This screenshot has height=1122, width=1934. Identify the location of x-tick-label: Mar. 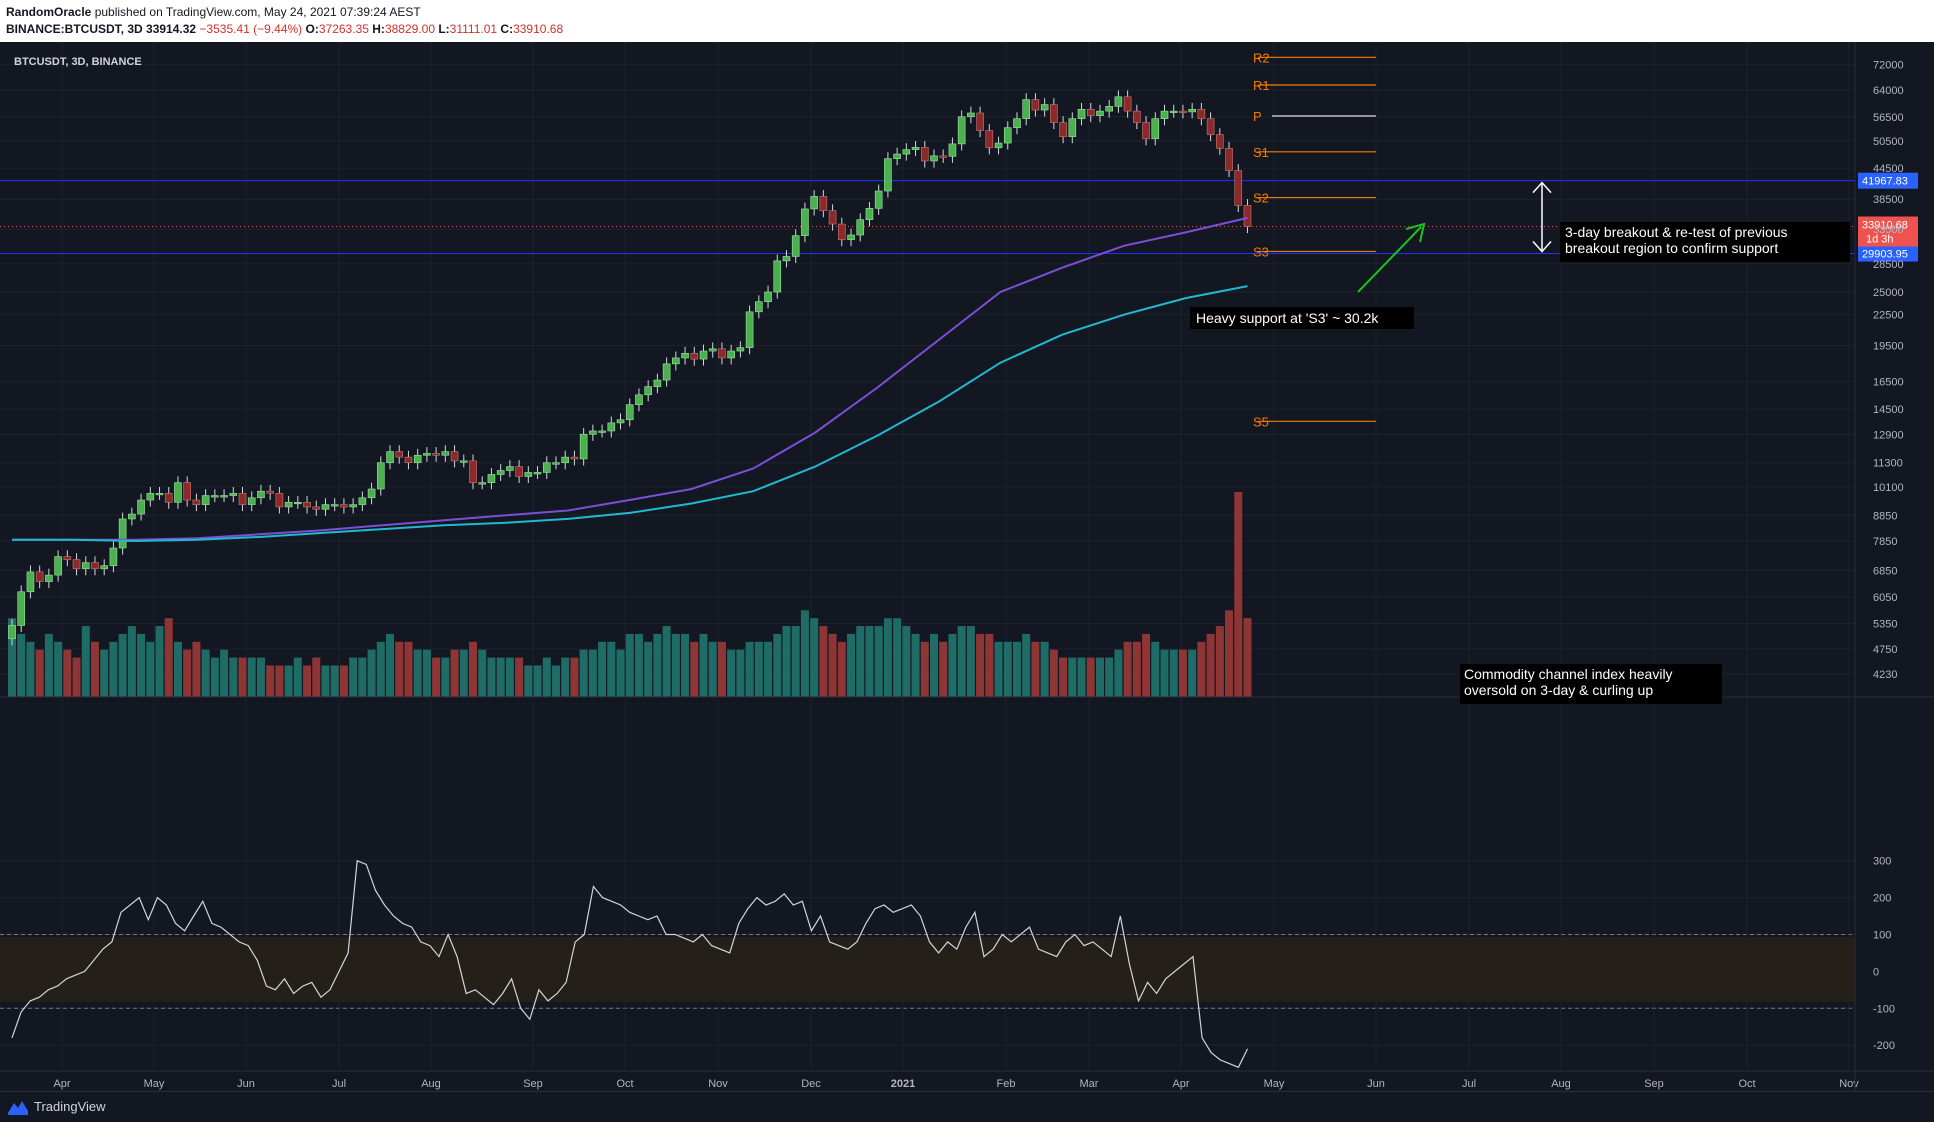
(1089, 1084).